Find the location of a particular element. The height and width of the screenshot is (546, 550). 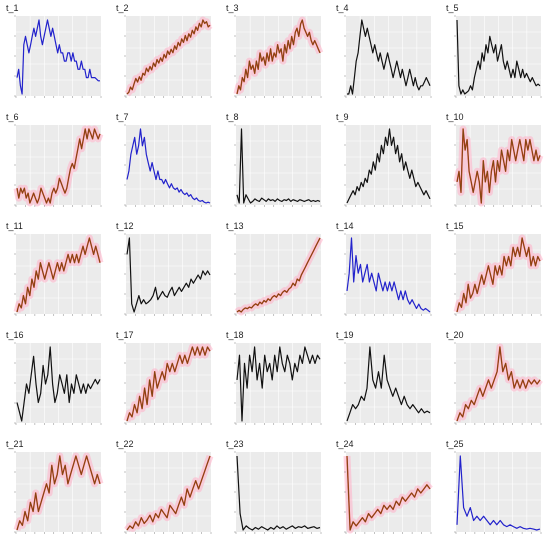

panel-t_8: t_8 is located at coordinates (275, 163).